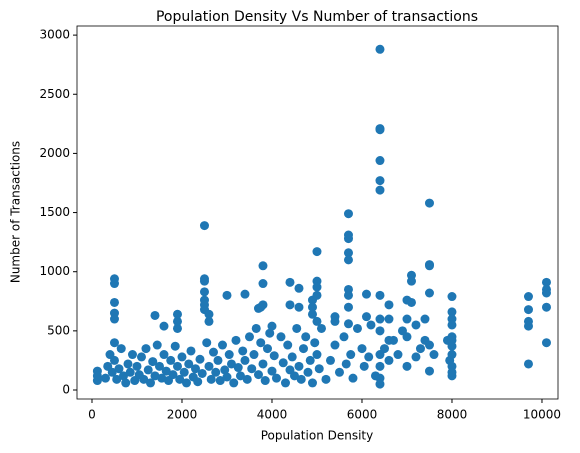 The image size is (580, 453). I want to click on y-tick-label: 3000, so click(54, 35).